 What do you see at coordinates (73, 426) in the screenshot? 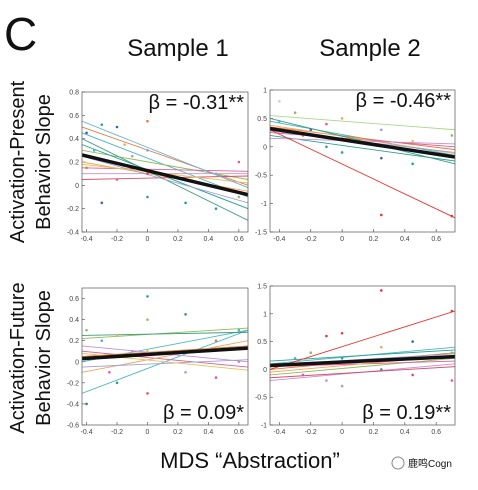
I see `y-tick-label: -0.6` at bounding box center [73, 426].